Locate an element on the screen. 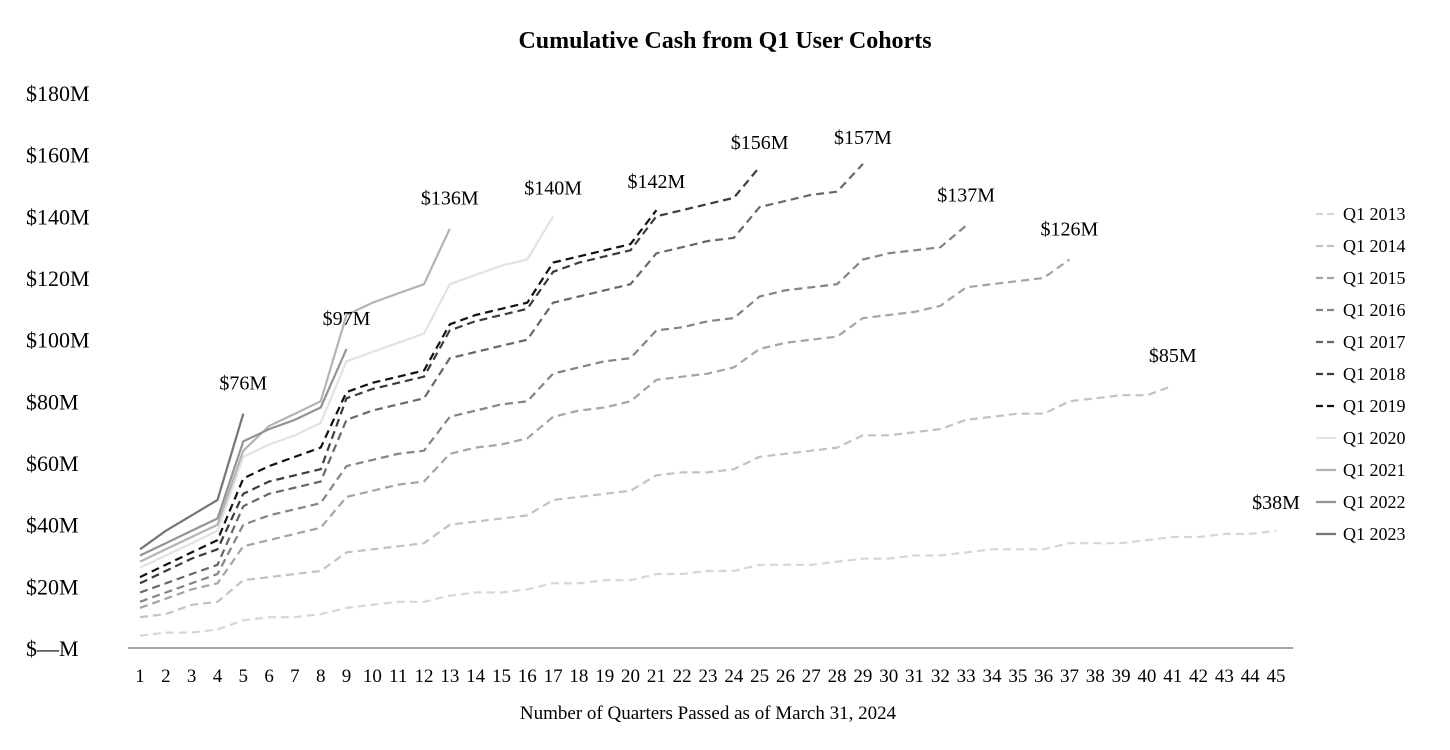 The image size is (1450, 750). legend-label: Q1 2017 is located at coordinates (1374, 342).